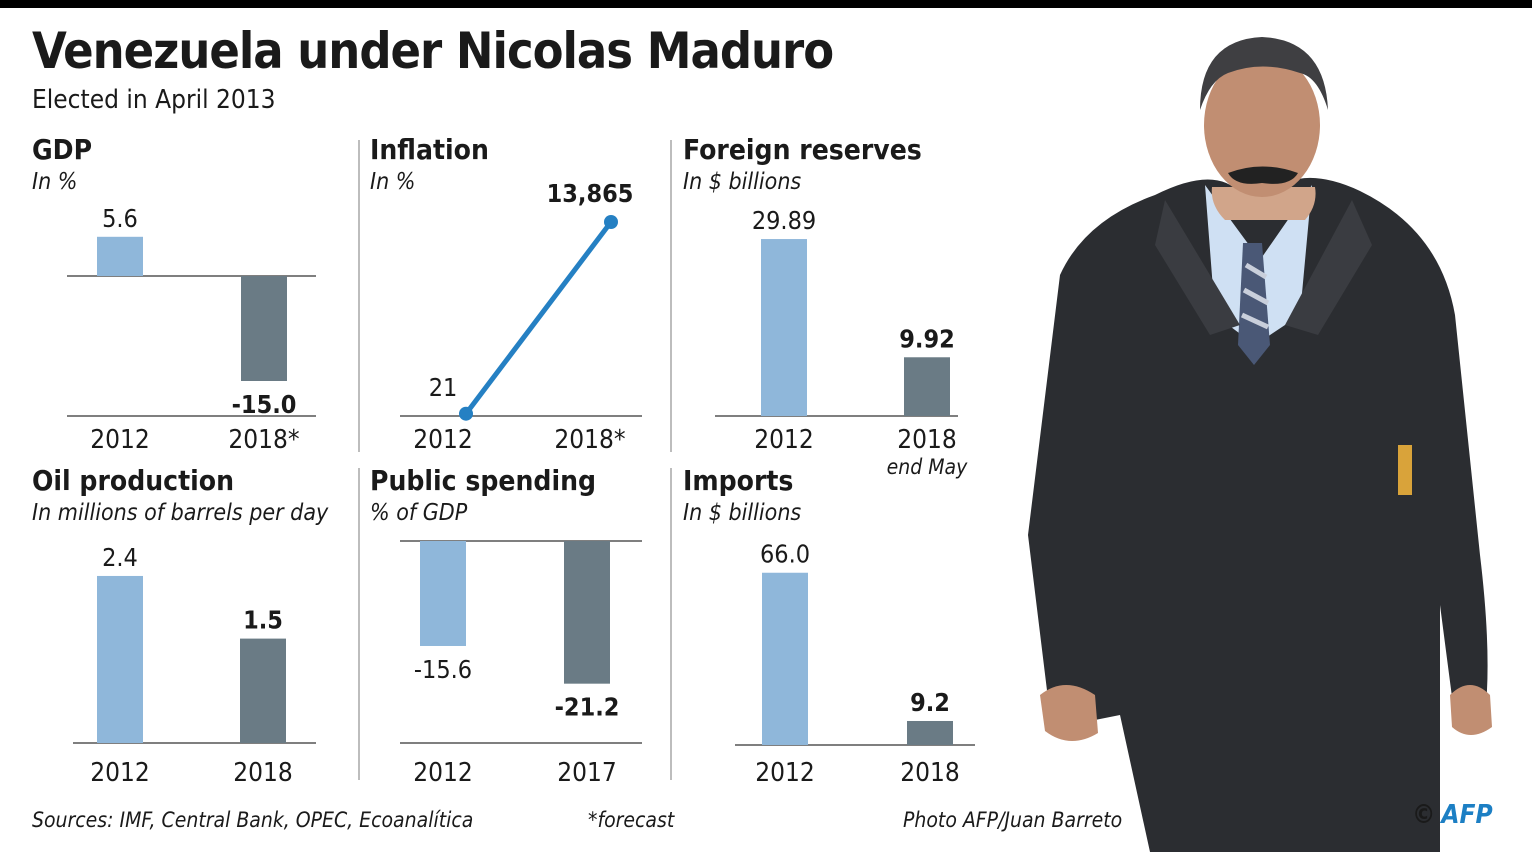 This screenshot has height=852, width=1532. Describe the element at coordinates (120, 440) in the screenshot. I see `gdp-category-label-0: 2012` at that location.